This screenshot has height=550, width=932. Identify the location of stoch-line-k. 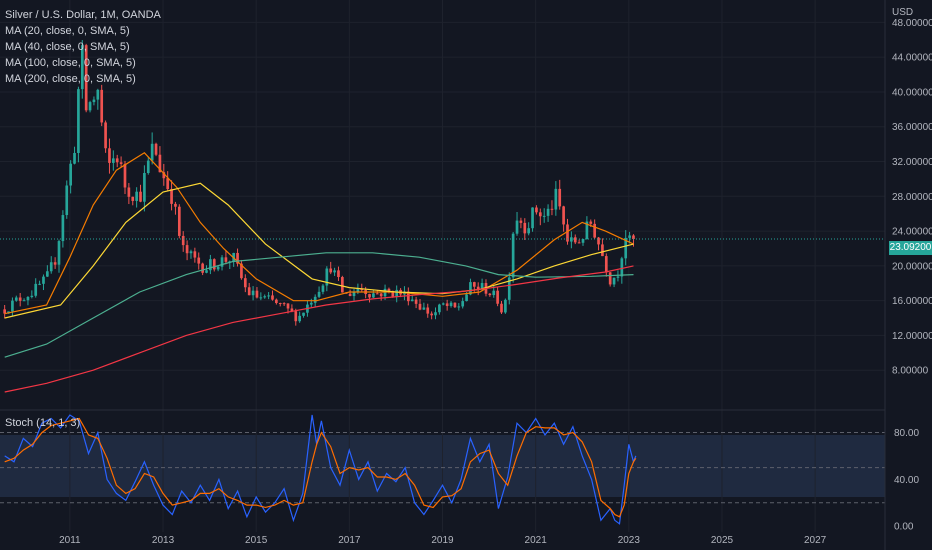
(320, 469).